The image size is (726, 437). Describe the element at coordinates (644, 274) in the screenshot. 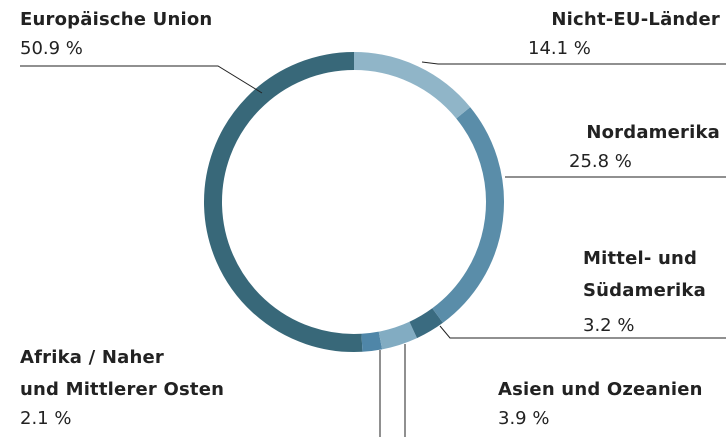

I see `category: Mittel- und Südamerika` at that location.